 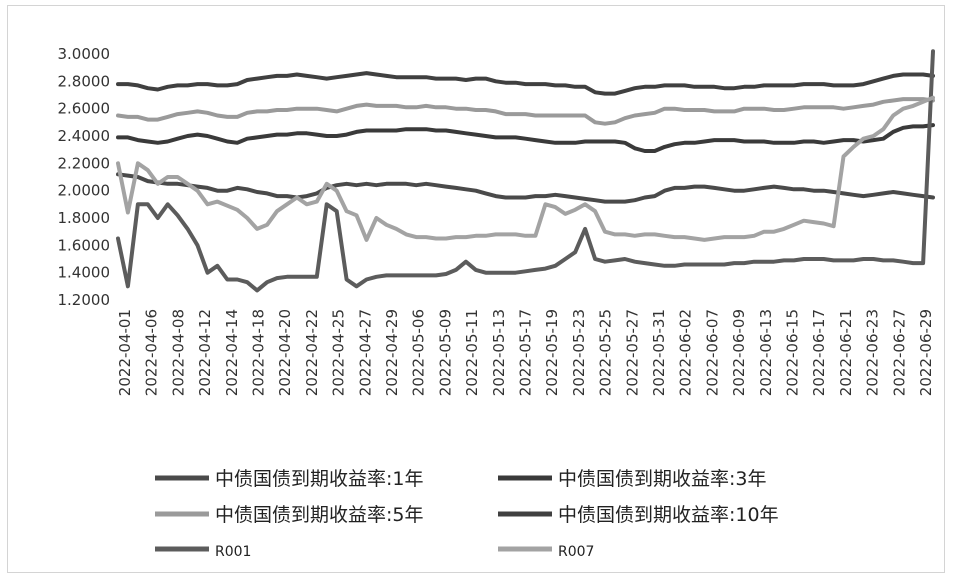 What do you see at coordinates (84, 54) in the screenshot?
I see `y-tick-label: 3.0000` at bounding box center [84, 54].